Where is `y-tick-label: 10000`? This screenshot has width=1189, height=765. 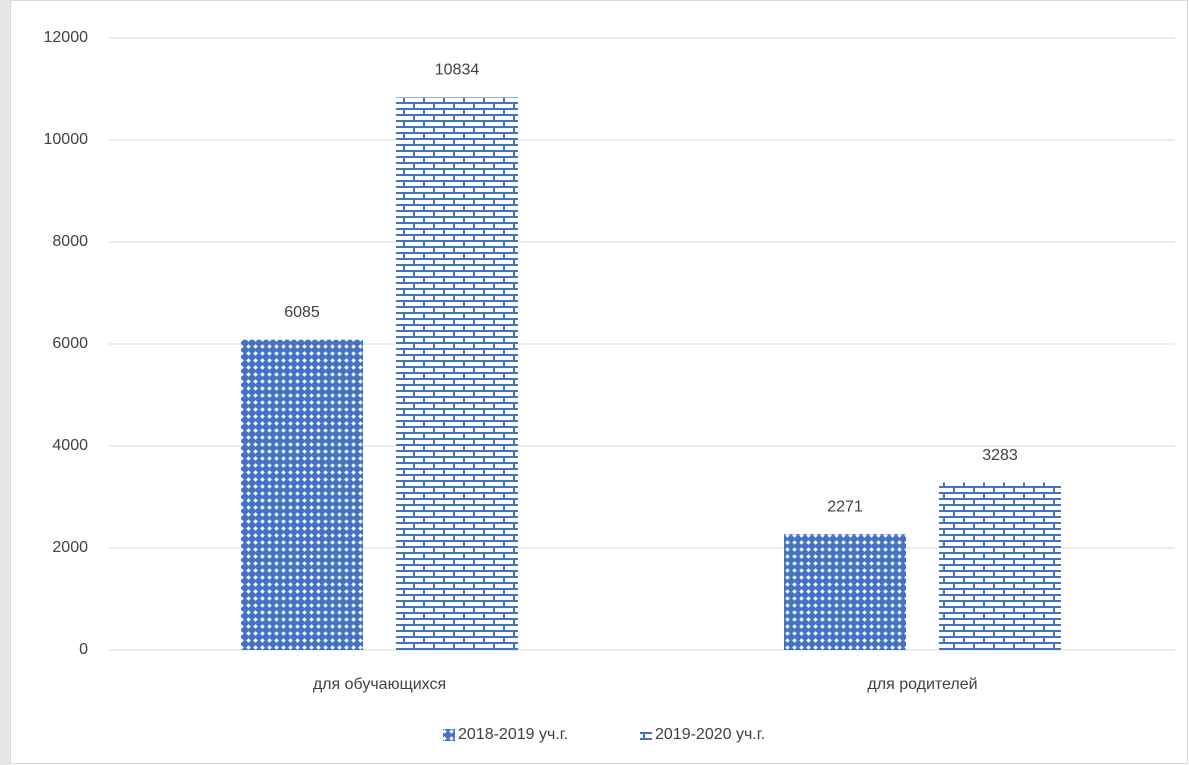 y-tick-label: 10000 is located at coordinates (66, 139).